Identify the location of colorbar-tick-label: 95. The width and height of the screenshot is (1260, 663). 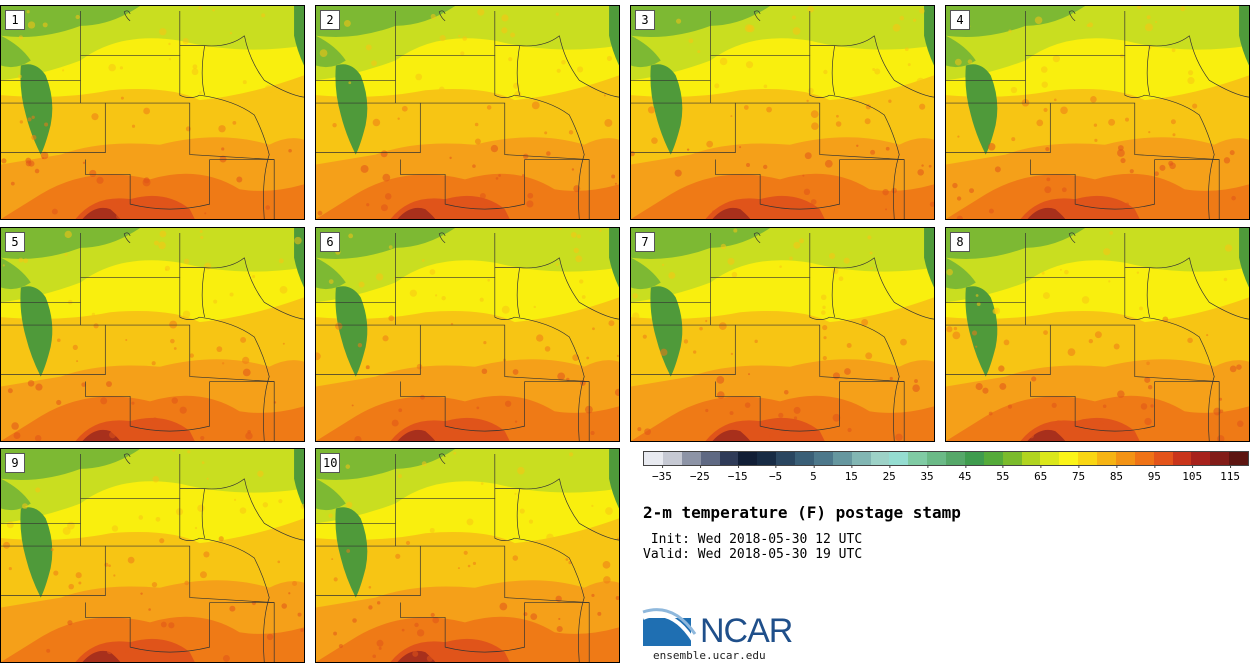
(1154, 474).